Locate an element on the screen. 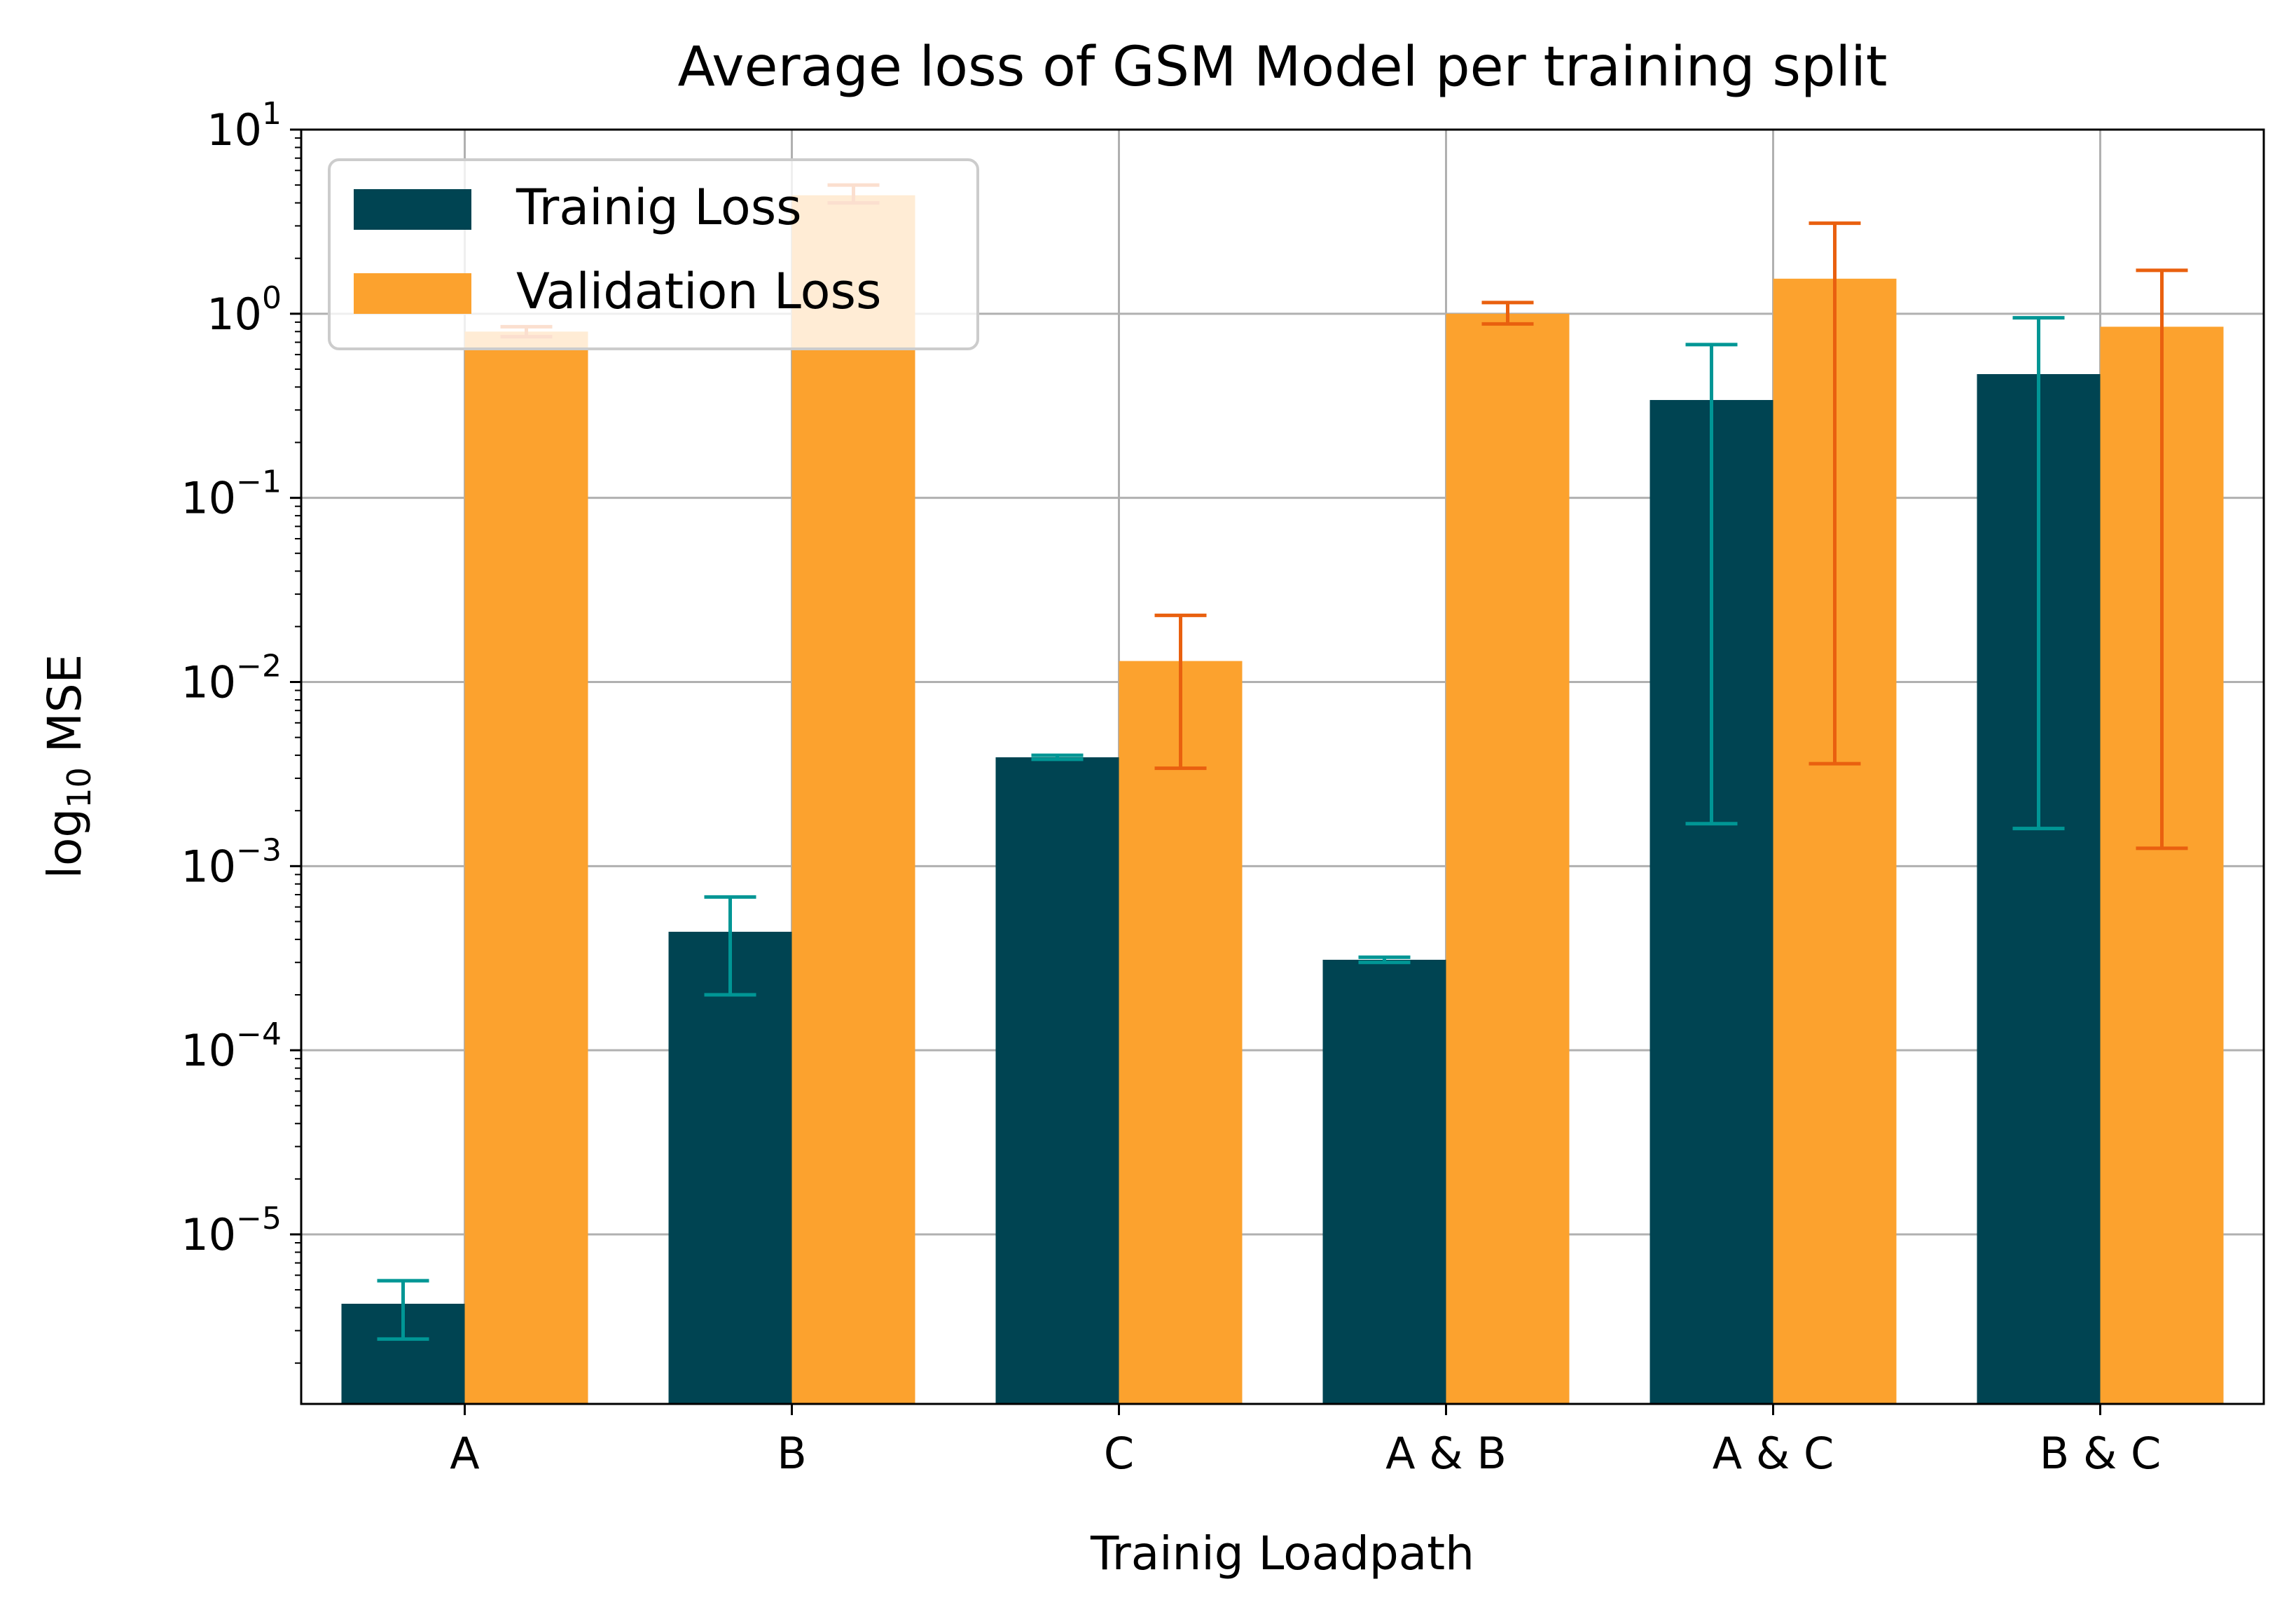 The height and width of the screenshot is (1619, 2296). y-axis-label: log10 MSE is located at coordinates (68, 766).